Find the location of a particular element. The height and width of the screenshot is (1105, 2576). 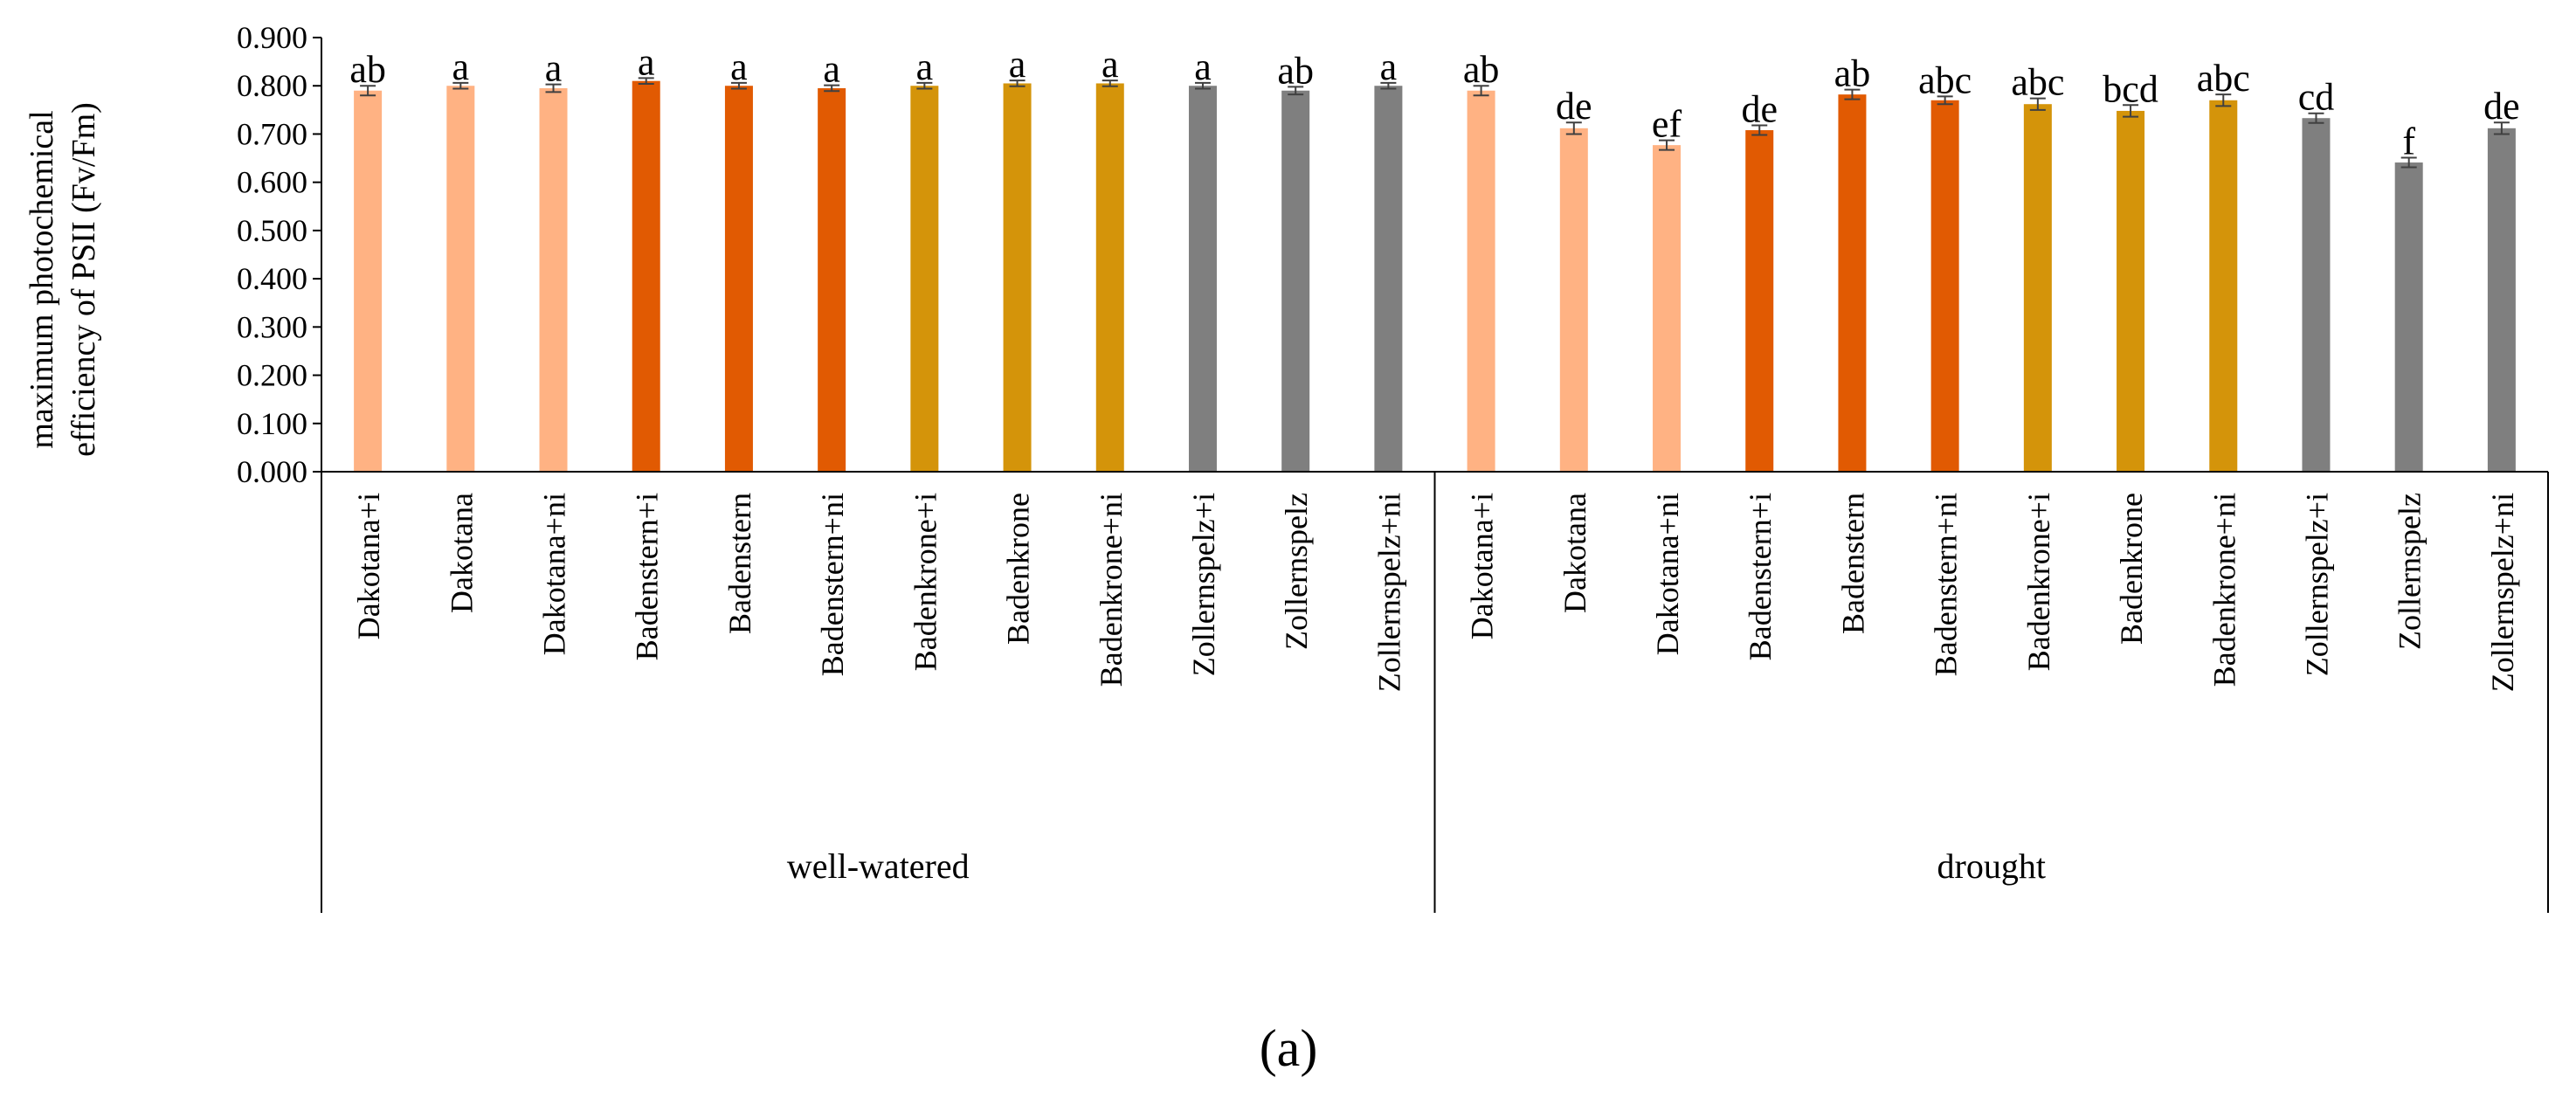

x-category-label-well-watered-Zollernspelz+i: Zollernspelz+i is located at coordinates (1203, 584).